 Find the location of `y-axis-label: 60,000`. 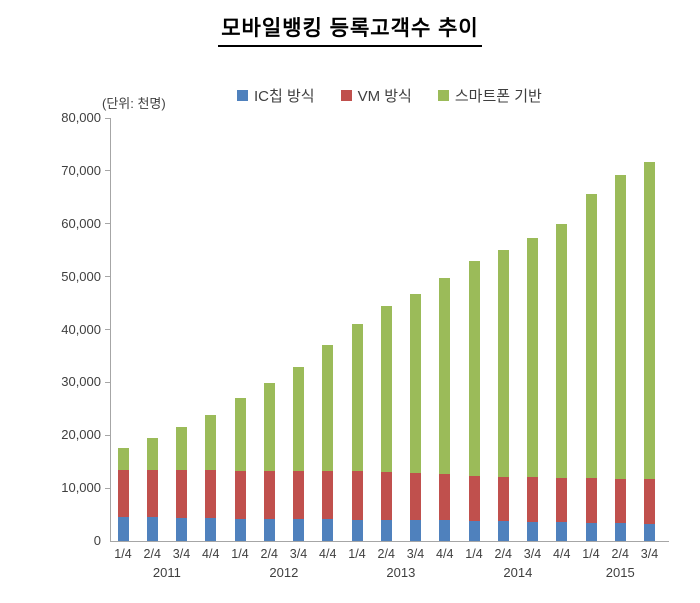

y-axis-label: 60,000 is located at coordinates (81, 223).